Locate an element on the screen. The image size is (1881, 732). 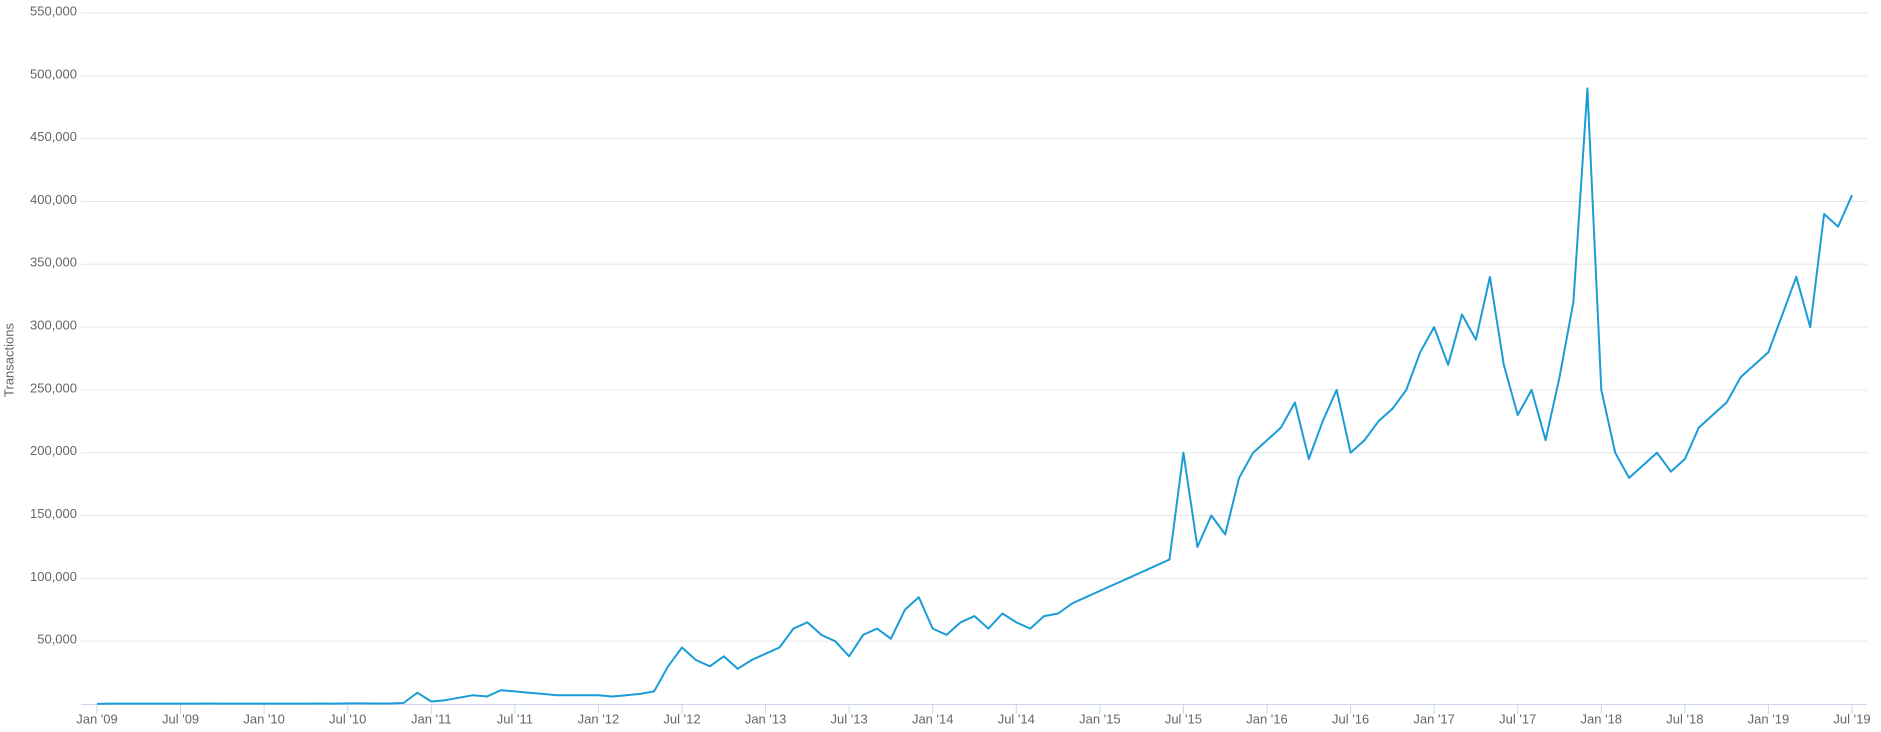
x-tick-label: Jan '19 is located at coordinates (1769, 718).